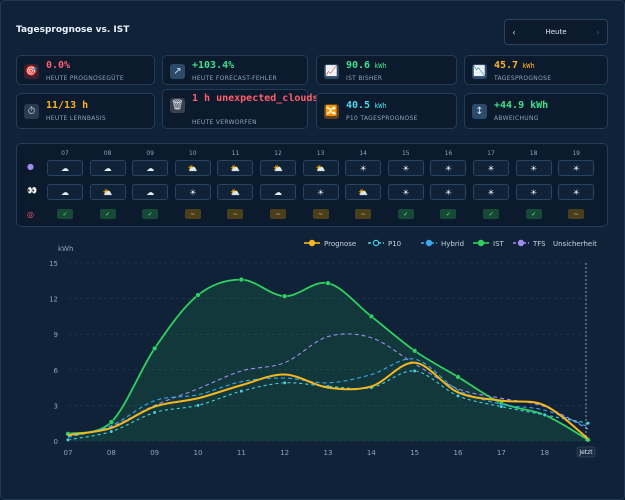  What do you see at coordinates (150, 153) in the screenshot?
I see `grid-hour-label: 09` at bounding box center [150, 153].